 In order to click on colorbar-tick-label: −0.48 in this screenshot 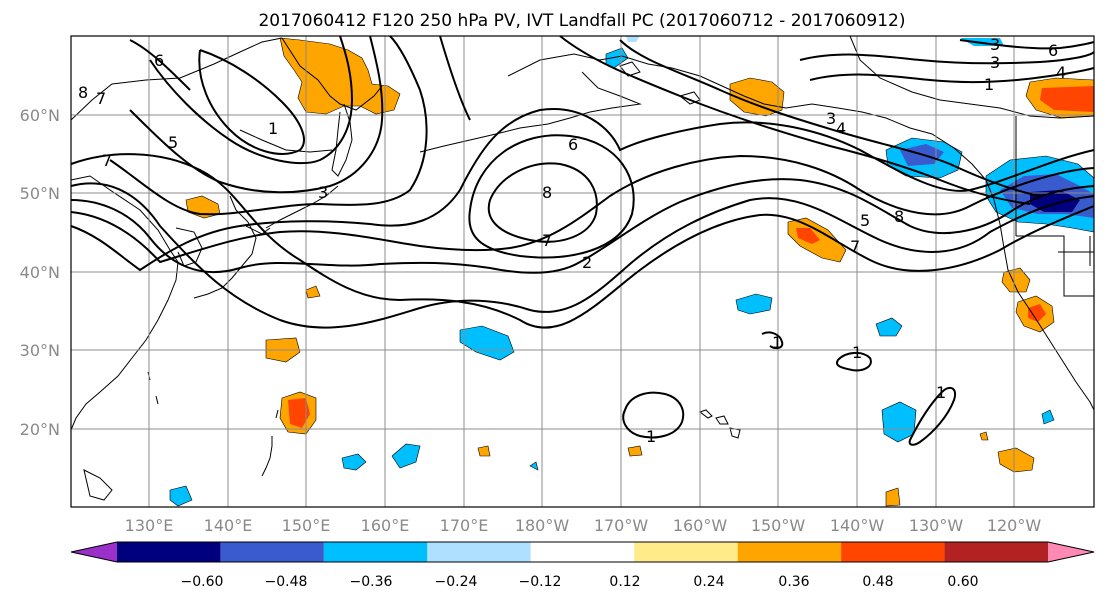, I will do `click(286, 582)`.